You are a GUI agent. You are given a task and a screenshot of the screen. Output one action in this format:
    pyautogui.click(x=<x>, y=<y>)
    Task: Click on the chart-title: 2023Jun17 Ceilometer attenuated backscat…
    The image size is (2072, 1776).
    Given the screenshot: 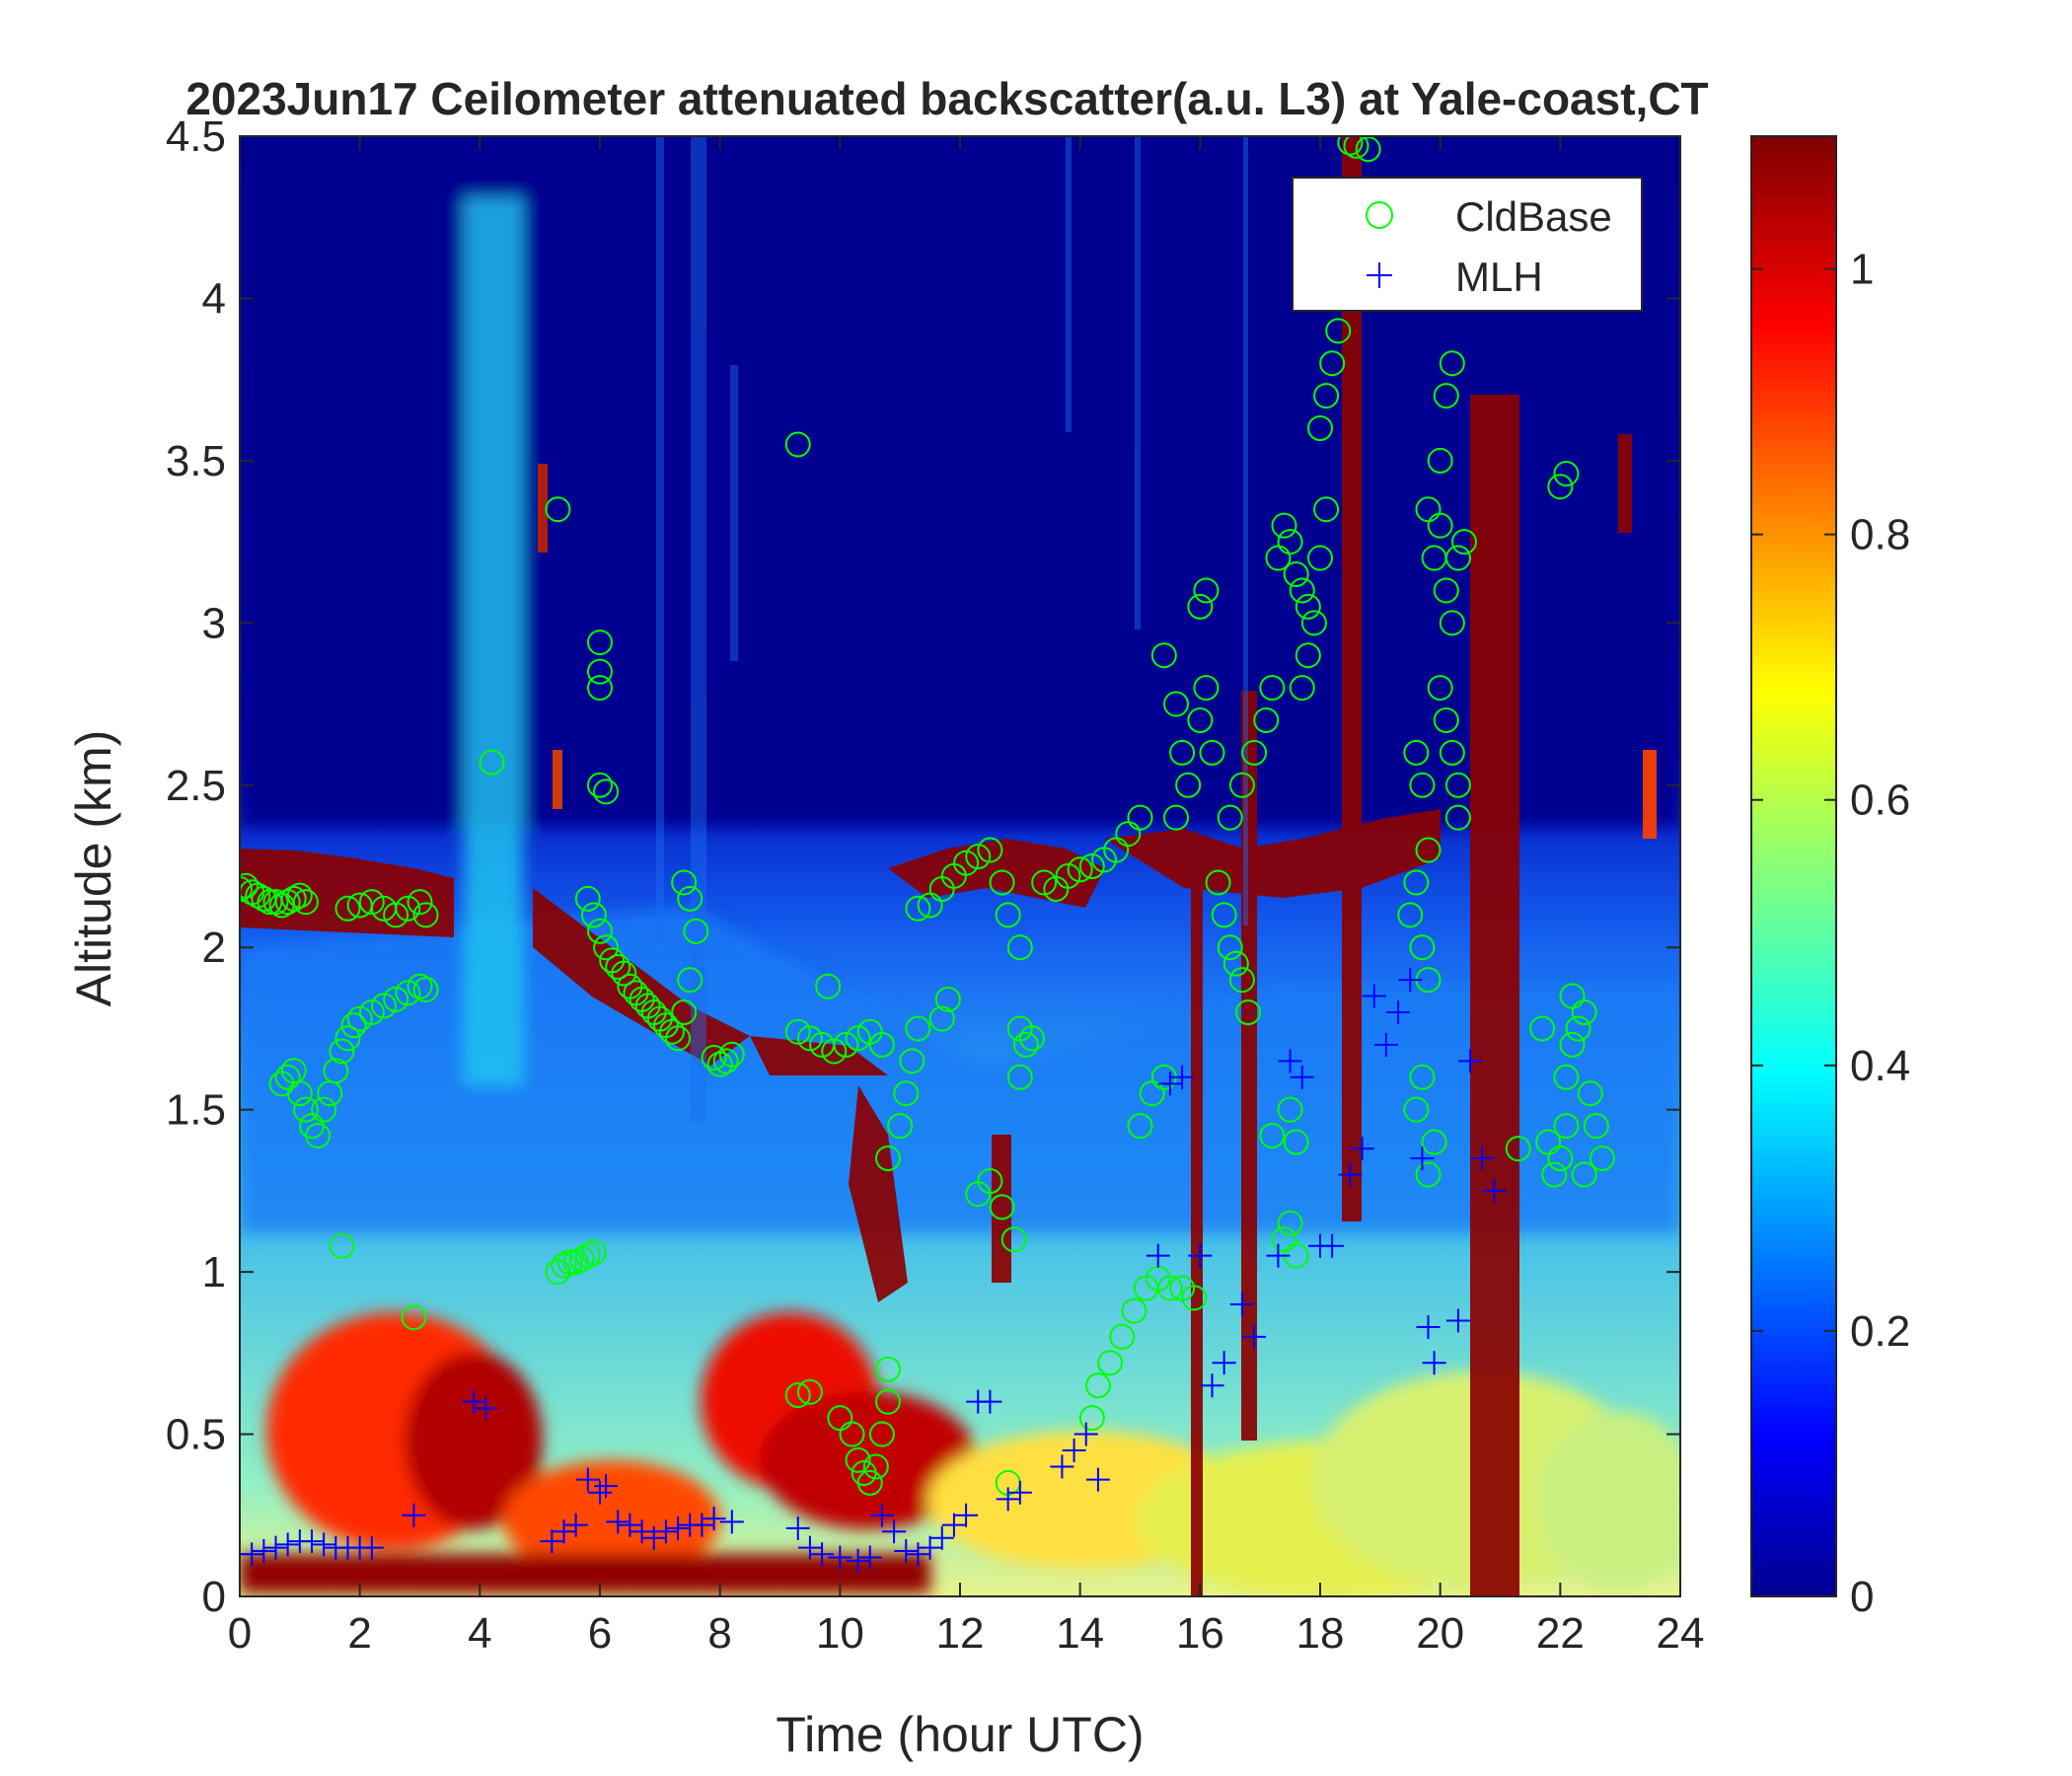 What is the action you would take?
    pyautogui.click(x=947, y=99)
    